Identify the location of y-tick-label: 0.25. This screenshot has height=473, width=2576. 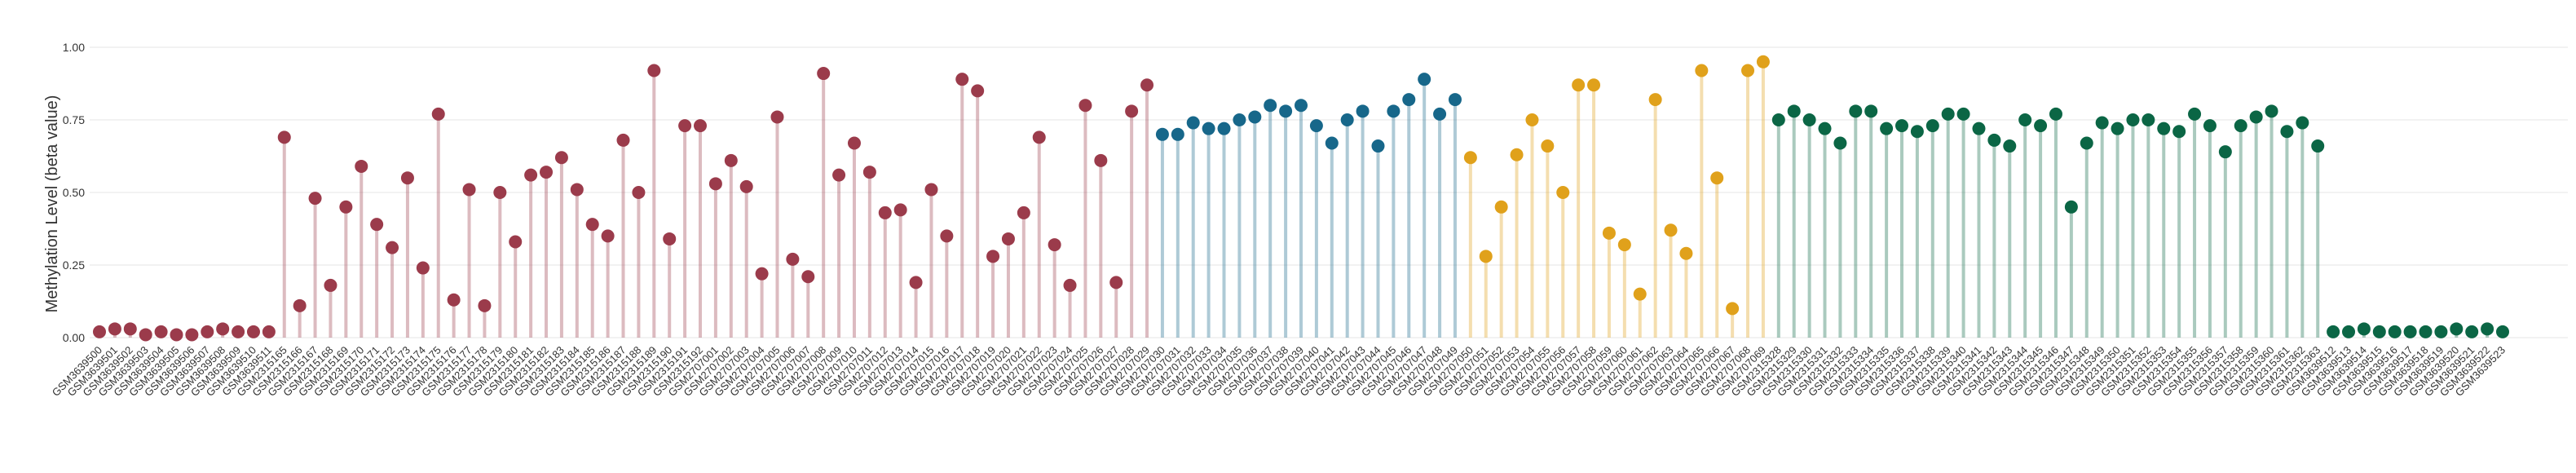
(74, 265).